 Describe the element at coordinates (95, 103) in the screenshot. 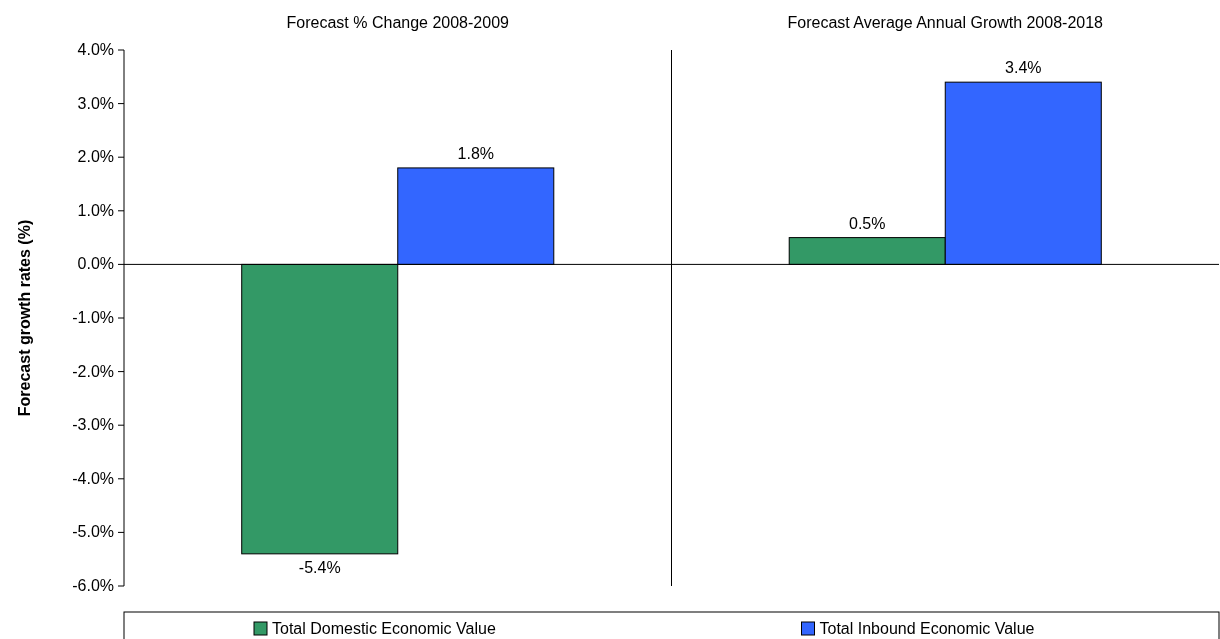

I see `y-tick-label: 3.0%` at that location.